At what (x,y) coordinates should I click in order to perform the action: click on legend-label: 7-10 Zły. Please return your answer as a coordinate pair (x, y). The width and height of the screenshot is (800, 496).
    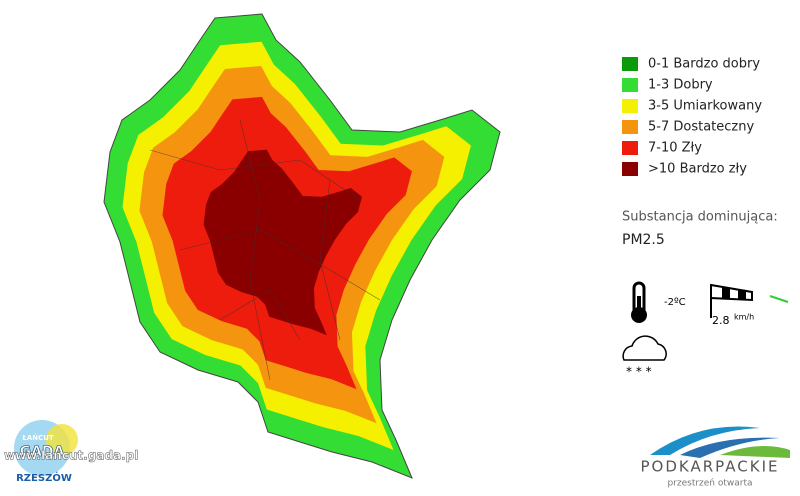
    Looking at the image, I should click on (675, 148).